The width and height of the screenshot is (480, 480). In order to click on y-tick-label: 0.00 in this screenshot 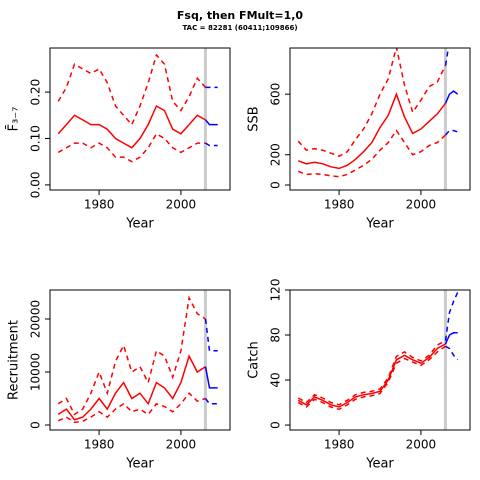, I will do `click(36, 185)`.